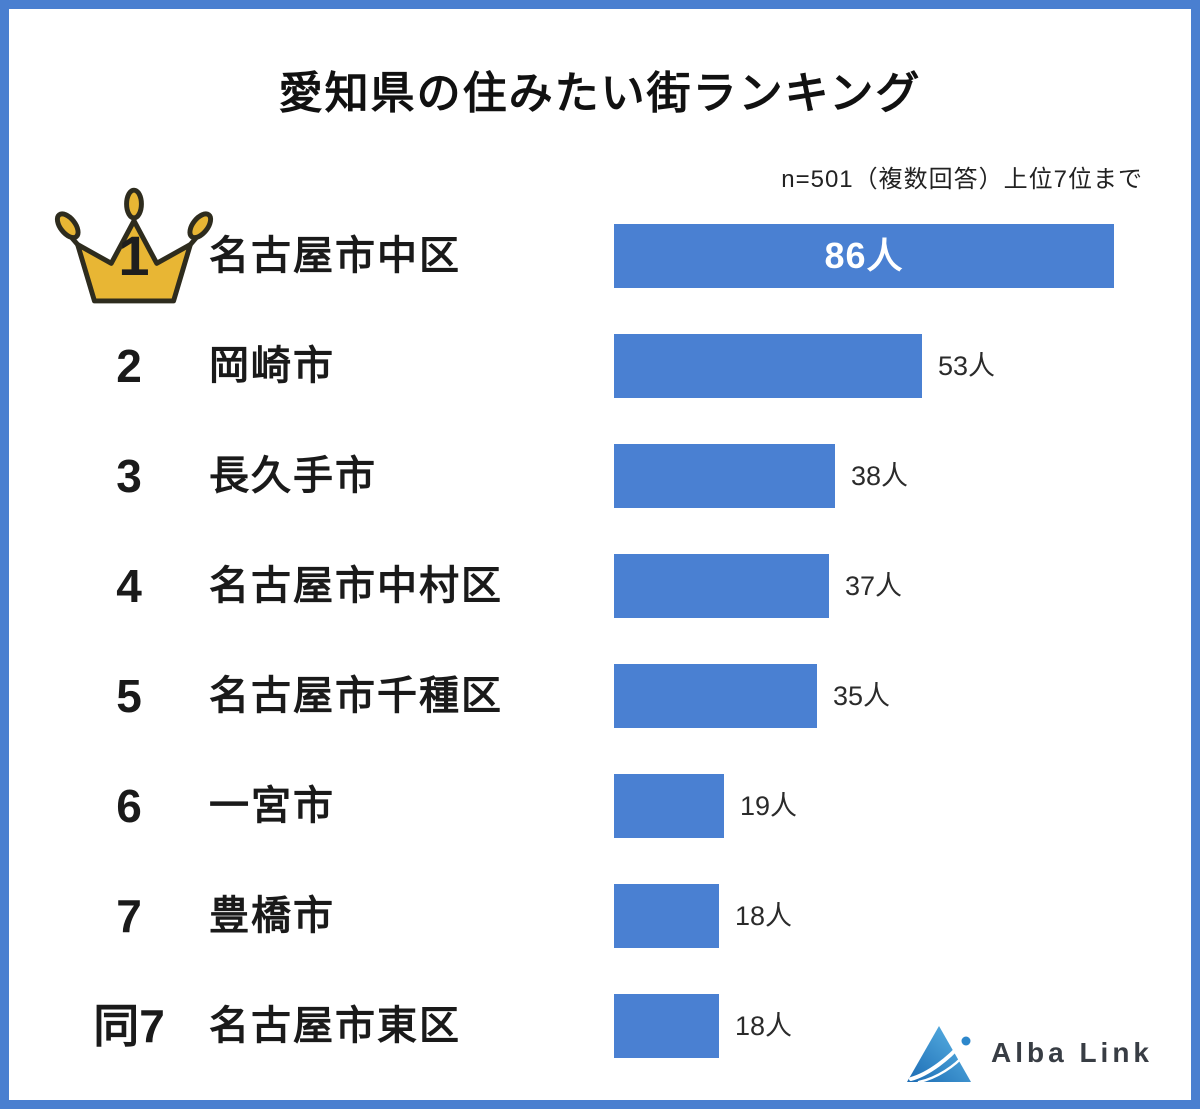 The image size is (1200, 1109). What do you see at coordinates (600, 916) in the screenshot?
I see `ranking-row: 7 豊橋市 18人` at bounding box center [600, 916].